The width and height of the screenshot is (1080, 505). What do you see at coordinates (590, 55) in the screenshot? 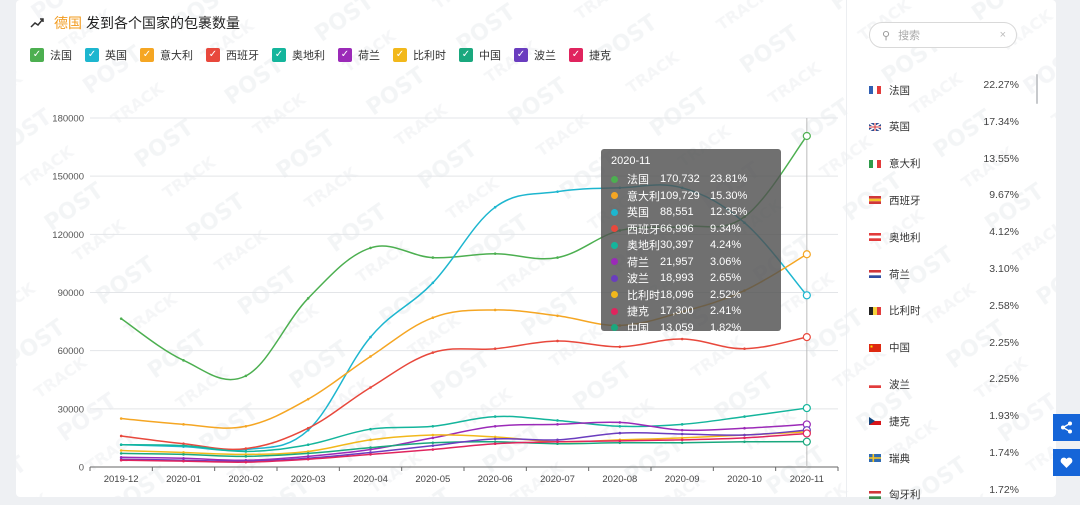
I see `legend-item-捷克: ✓ 捷克` at bounding box center [590, 55].